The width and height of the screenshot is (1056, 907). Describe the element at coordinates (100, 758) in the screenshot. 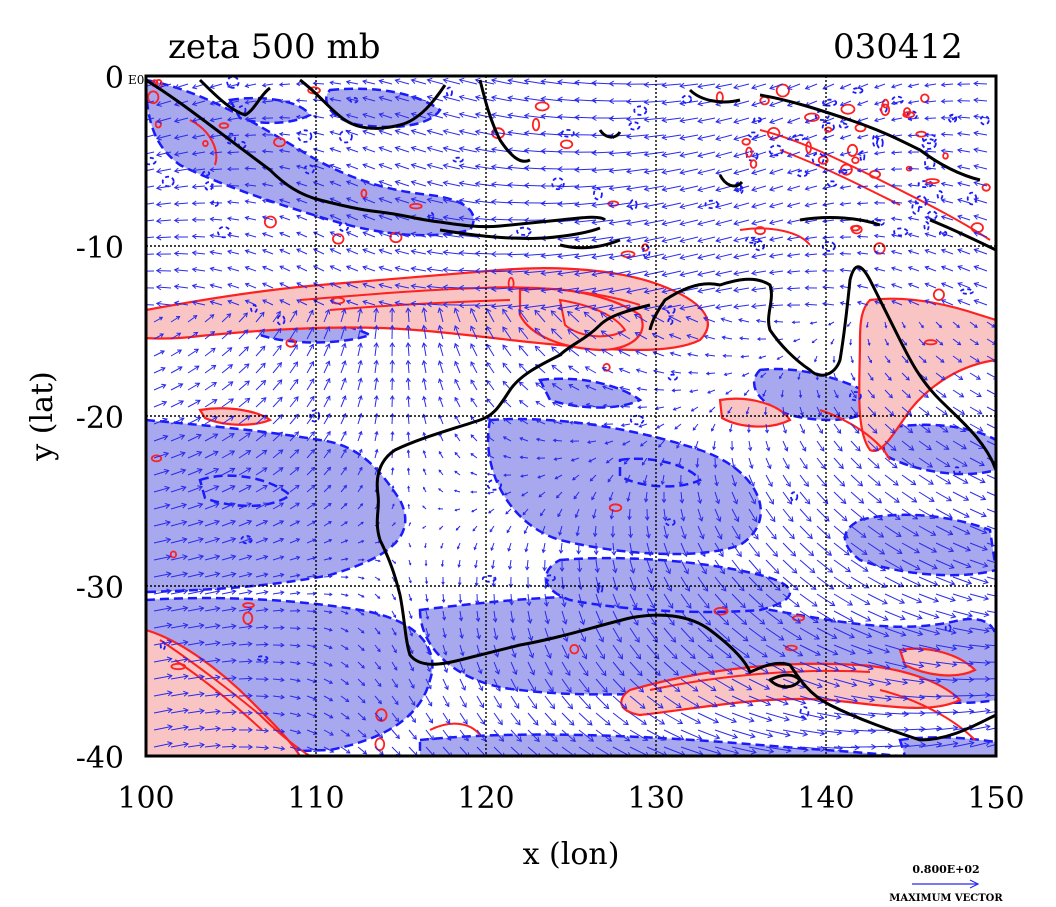

I see `y-tick-label: -40` at that location.